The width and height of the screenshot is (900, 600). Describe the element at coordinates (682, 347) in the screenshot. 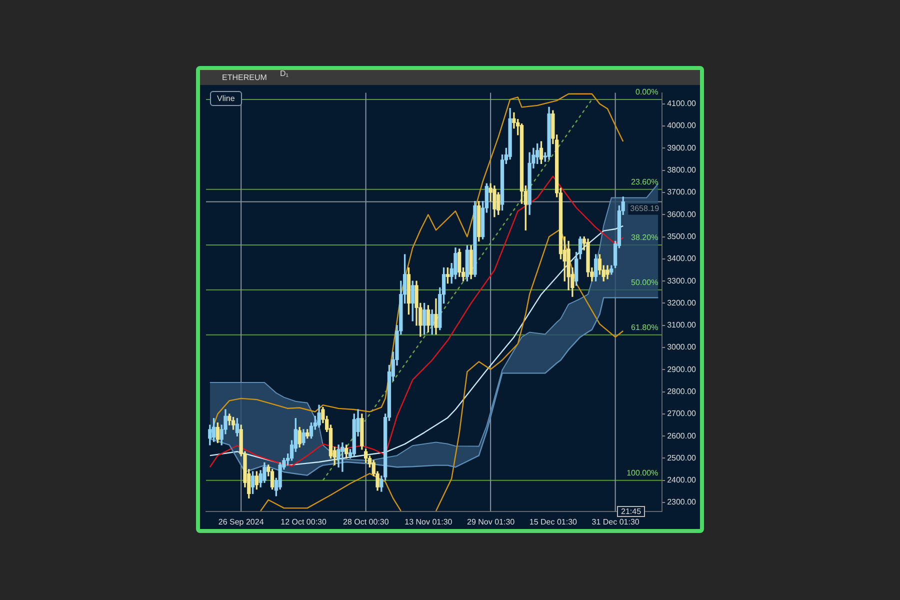

I see `y-tick-label: 3000.00` at that location.